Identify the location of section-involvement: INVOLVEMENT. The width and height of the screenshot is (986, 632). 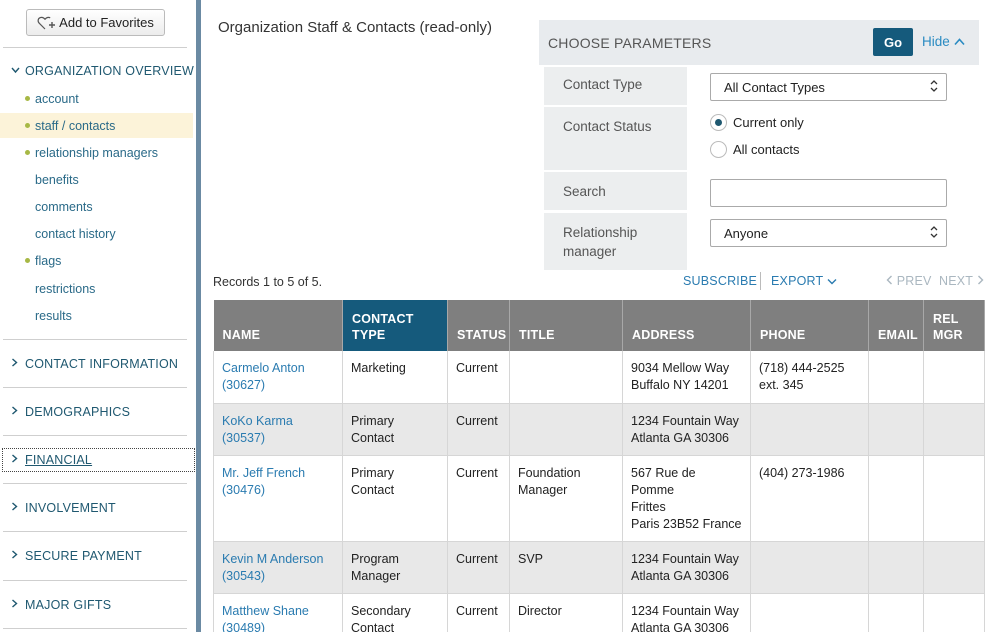
(63, 508).